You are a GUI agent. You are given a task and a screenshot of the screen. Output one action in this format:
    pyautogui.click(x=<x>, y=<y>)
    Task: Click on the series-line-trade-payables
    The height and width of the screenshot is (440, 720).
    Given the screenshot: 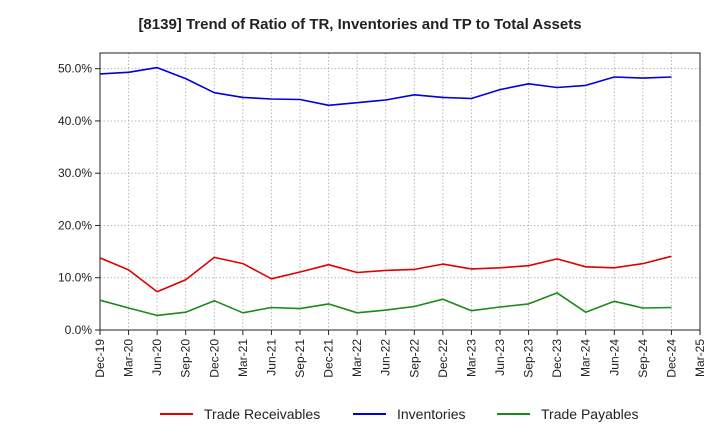 What is the action you would take?
    pyautogui.click(x=385, y=304)
    